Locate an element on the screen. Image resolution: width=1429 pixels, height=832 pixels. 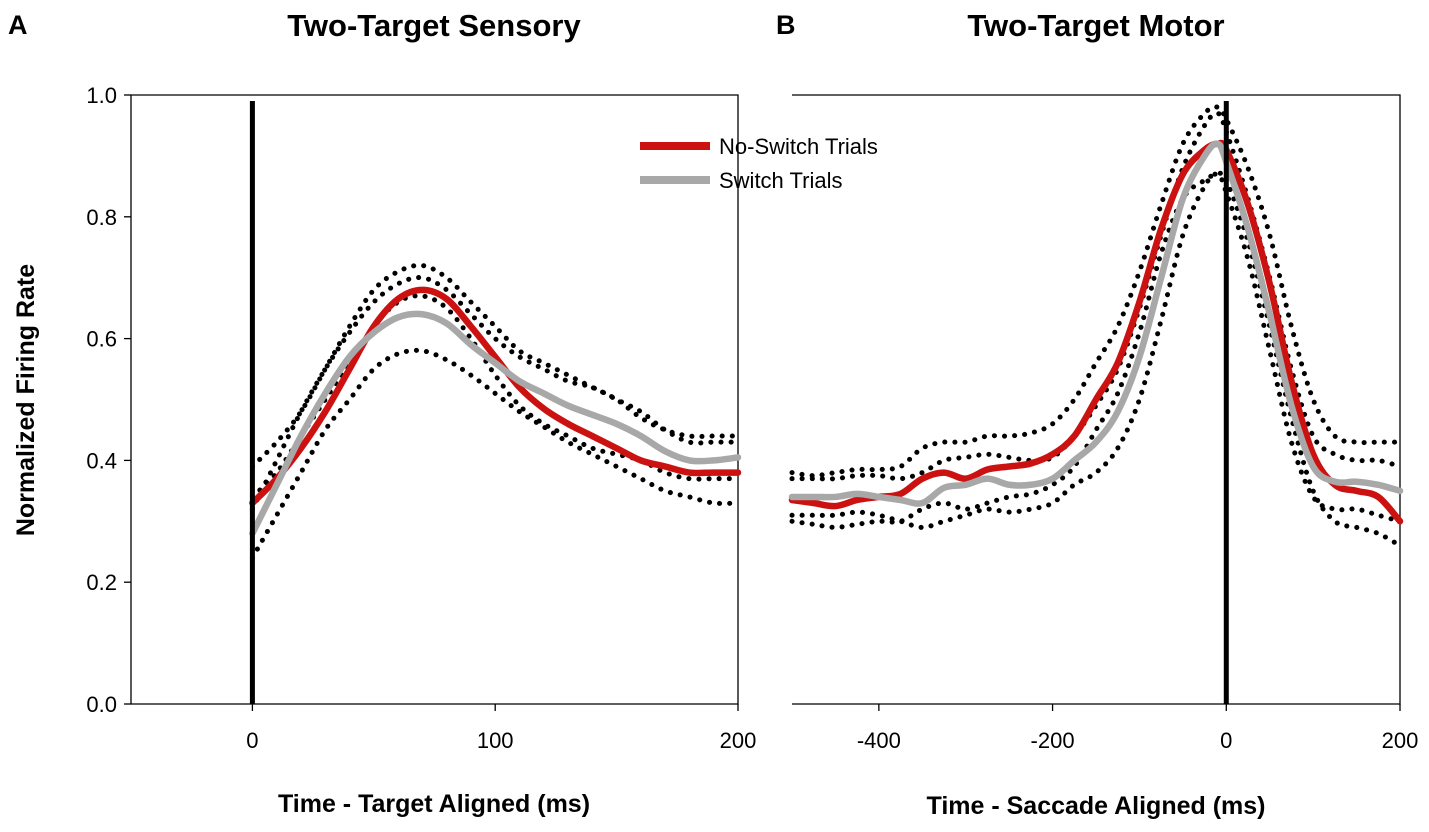
panel-a-y-tick-label: 1.0 is located at coordinates (101, 95).